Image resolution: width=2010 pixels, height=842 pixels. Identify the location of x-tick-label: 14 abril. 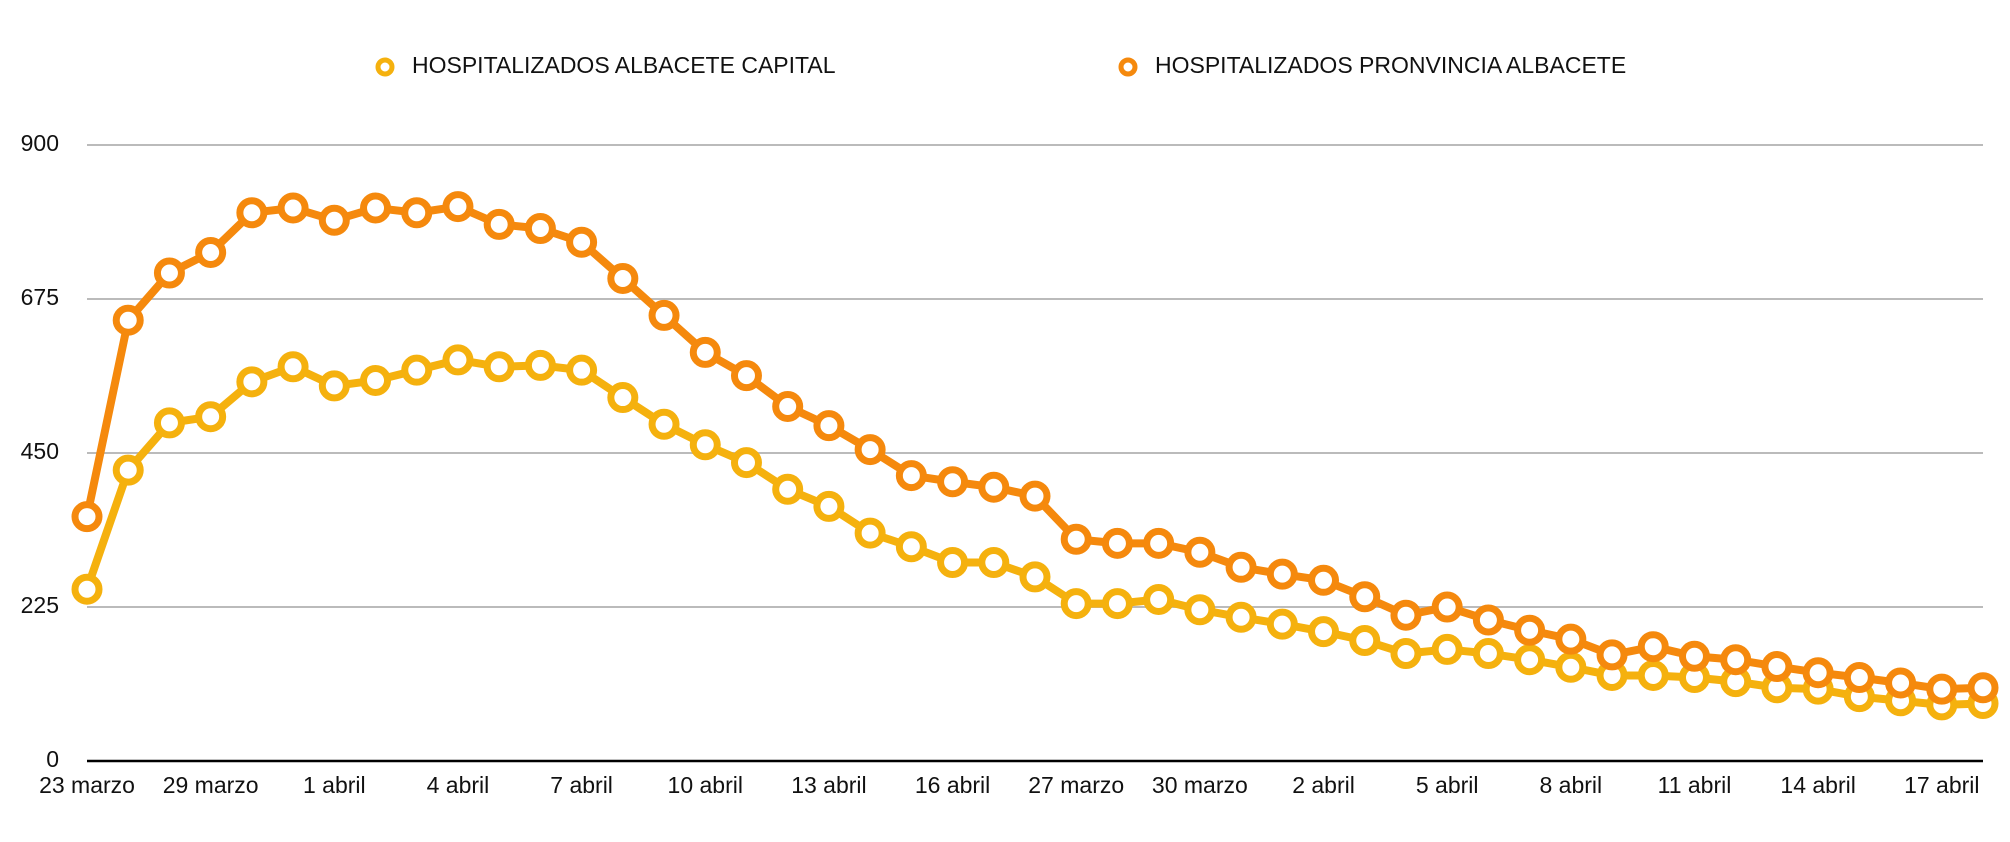
(1817, 785).